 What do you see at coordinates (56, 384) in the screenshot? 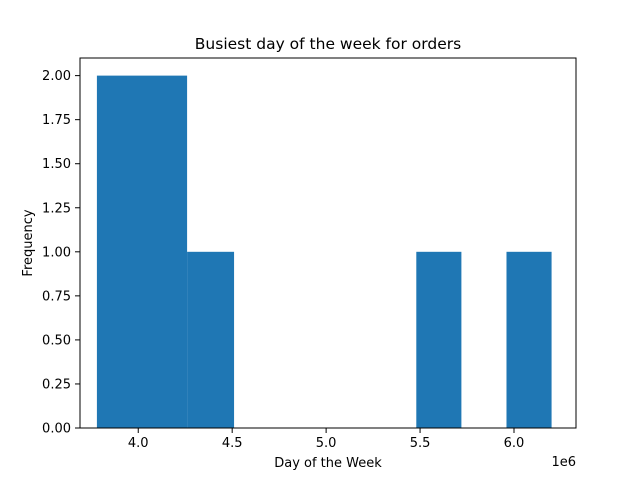
I see `y-tick-label-1: 0.25` at bounding box center [56, 384].